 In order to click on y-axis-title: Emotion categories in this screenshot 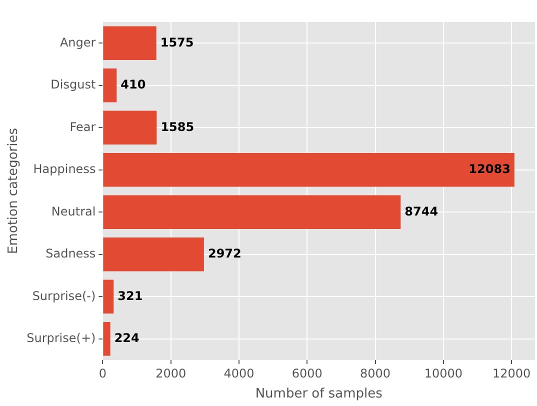, I will do `click(14, 191)`.